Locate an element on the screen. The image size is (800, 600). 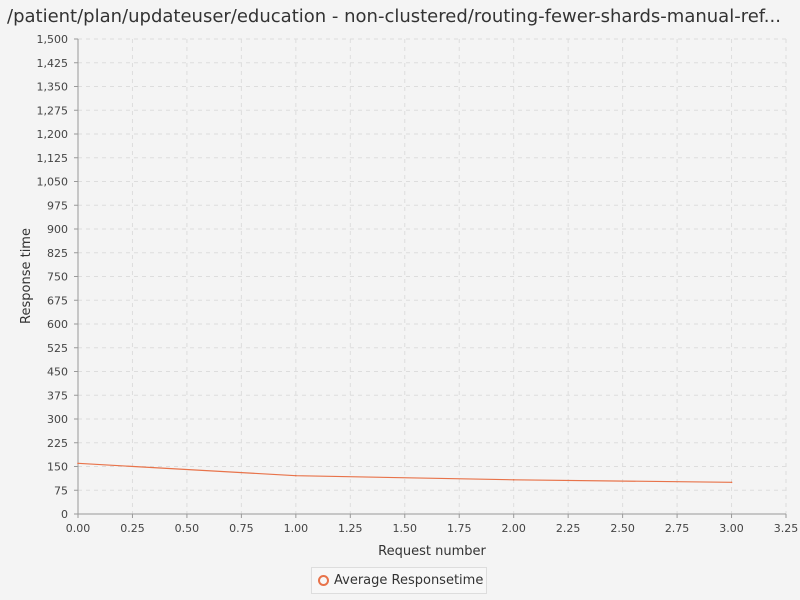
legend: Average Responsetime is located at coordinates (399, 580).